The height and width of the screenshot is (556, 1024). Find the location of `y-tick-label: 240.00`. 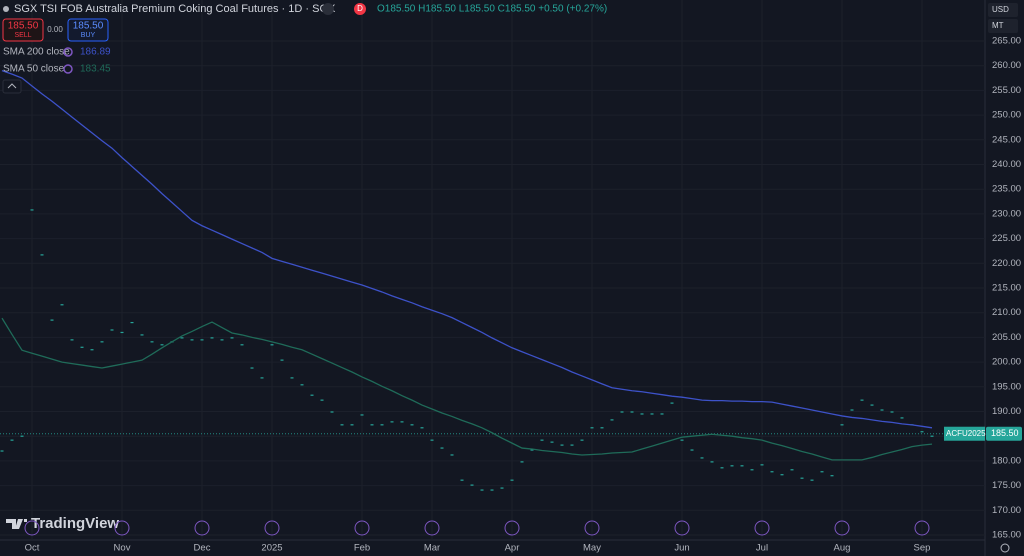

y-tick-label: 240.00 is located at coordinates (1006, 164).